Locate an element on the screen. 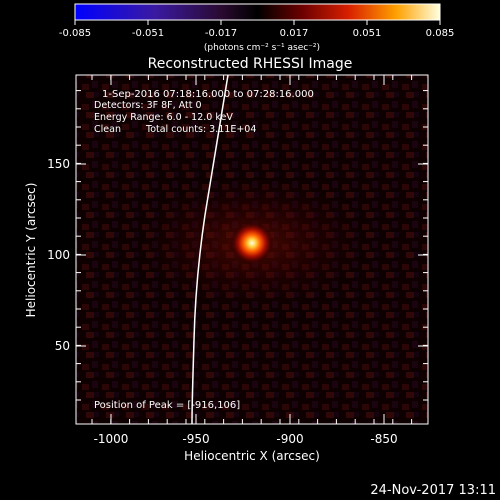  x-tick-label: -1000 is located at coordinates (111, 439).